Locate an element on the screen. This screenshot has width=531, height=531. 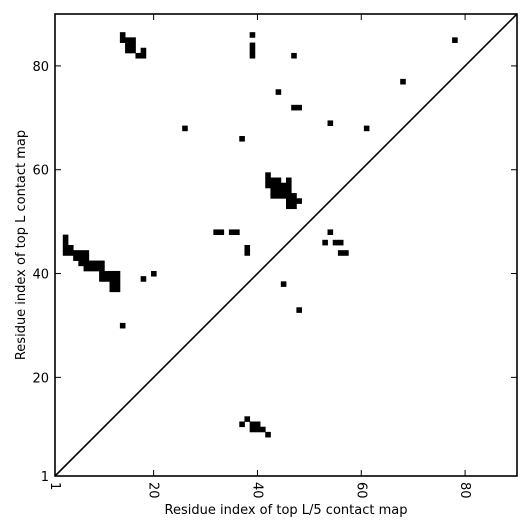
x-tick-label: 1 is located at coordinates (54, 486).